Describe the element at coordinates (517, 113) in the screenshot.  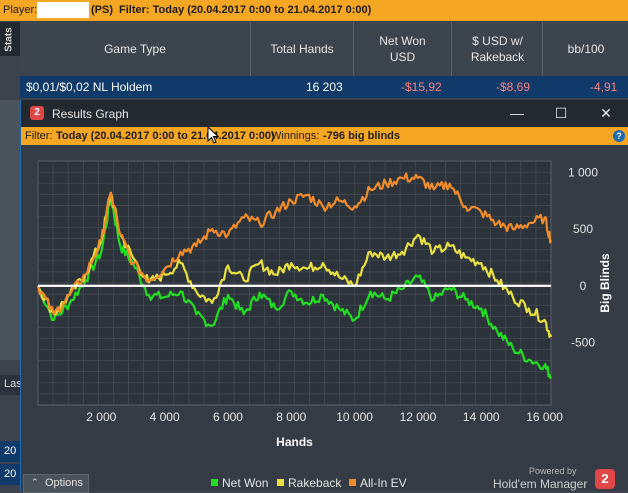
I see `minimize-button: —` at that location.